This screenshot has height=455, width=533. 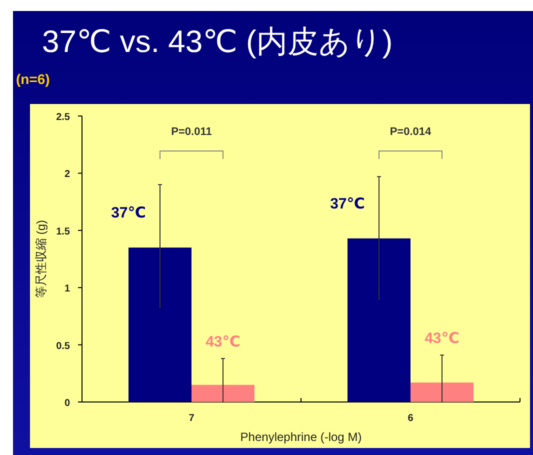 What do you see at coordinates (33, 79) in the screenshot?
I see `text: (n=6)` at bounding box center [33, 79].